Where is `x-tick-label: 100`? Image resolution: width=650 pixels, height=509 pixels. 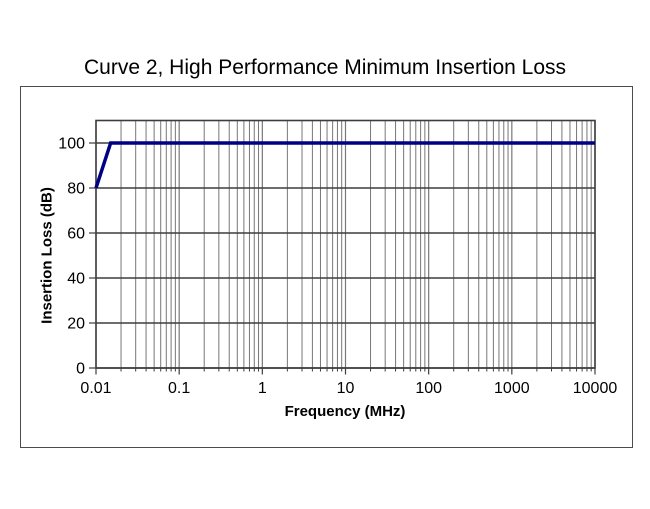
x-tick-label: 100 is located at coordinates (428, 388).